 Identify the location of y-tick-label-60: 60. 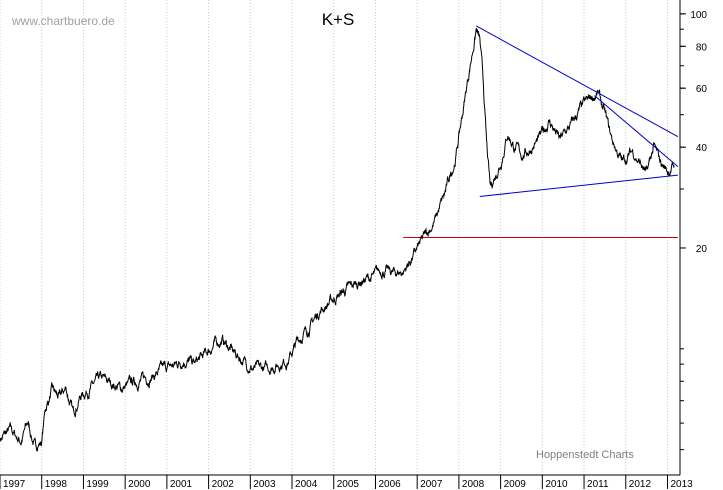
(702, 89).